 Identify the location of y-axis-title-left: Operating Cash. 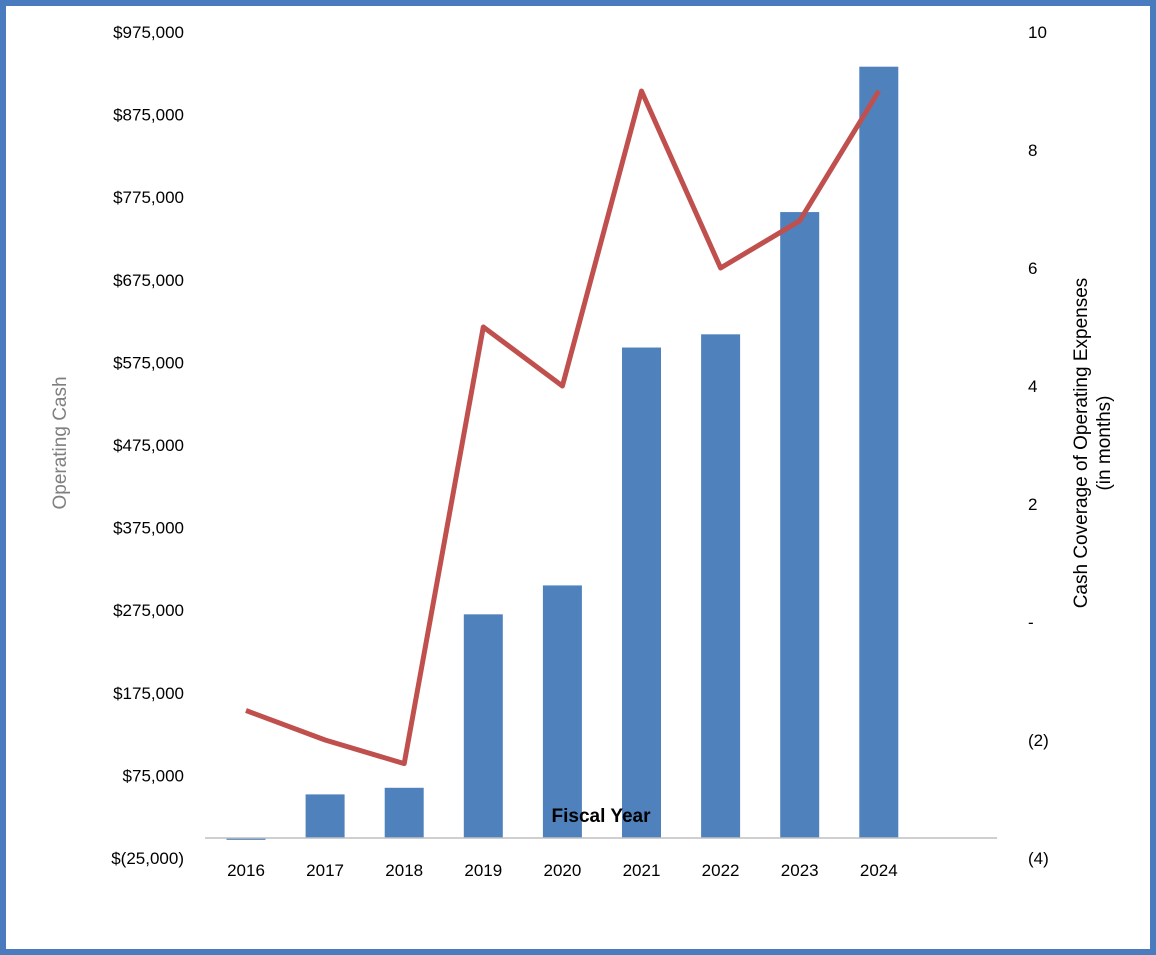
(60, 442).